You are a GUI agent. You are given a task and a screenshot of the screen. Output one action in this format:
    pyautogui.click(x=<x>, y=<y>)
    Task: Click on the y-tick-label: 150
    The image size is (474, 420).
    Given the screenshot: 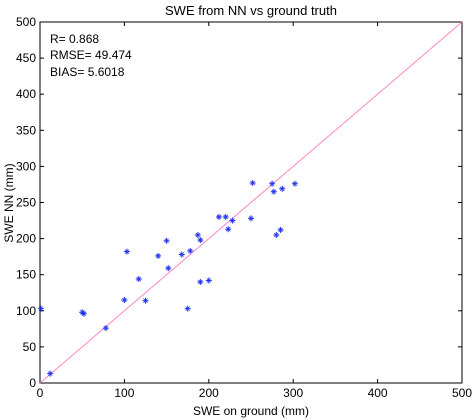 What is the action you would take?
    pyautogui.click(x=26, y=275)
    